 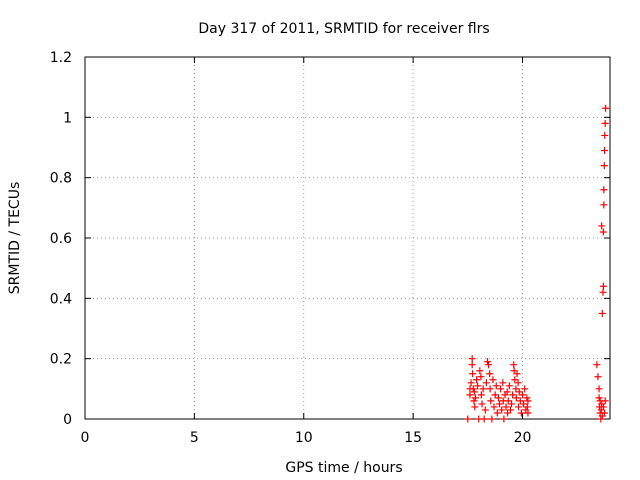 What do you see at coordinates (523, 438) in the screenshot?
I see `x-tick-label: 20` at bounding box center [523, 438].